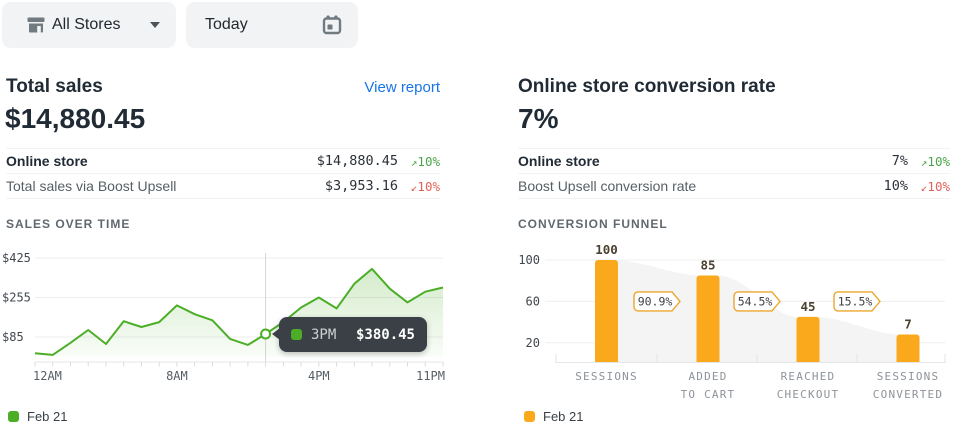 This screenshot has height=431, width=960. I want to click on svg-text: 15.5%, so click(855, 301).